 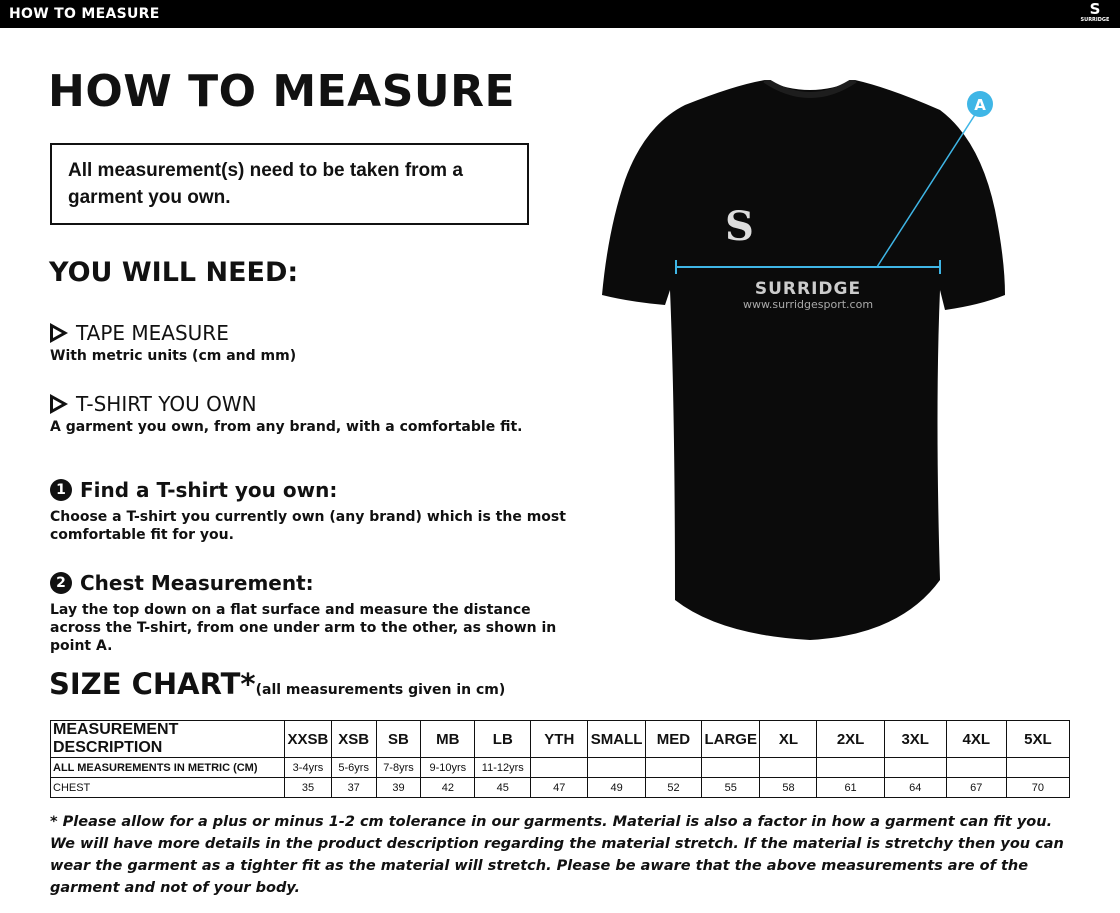 I want to click on step-title: Chest Measurement:, so click(x=197, y=583).